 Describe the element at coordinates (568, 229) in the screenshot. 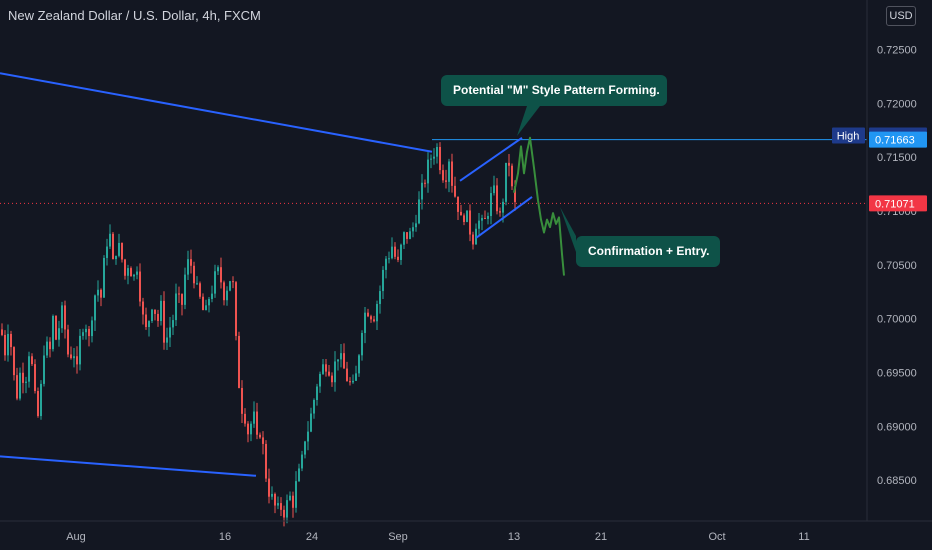

I see `entry-callout-pointer` at that location.